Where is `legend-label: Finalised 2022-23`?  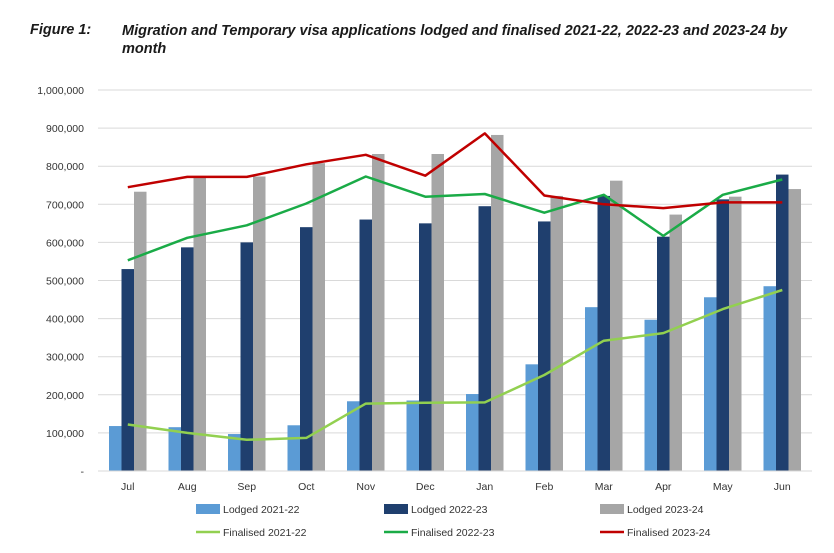
legend-label: Finalised 2022-23 is located at coordinates (453, 533).